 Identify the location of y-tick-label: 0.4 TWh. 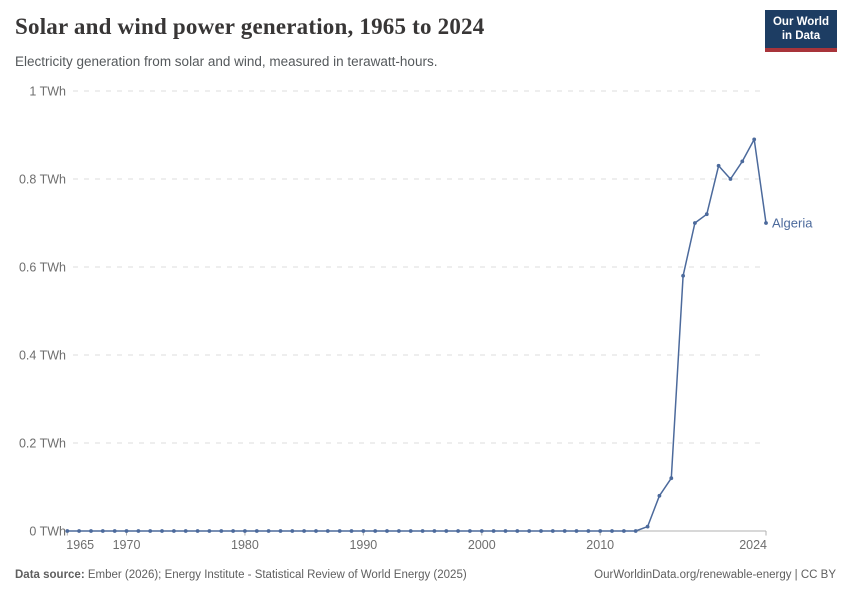
(42, 356).